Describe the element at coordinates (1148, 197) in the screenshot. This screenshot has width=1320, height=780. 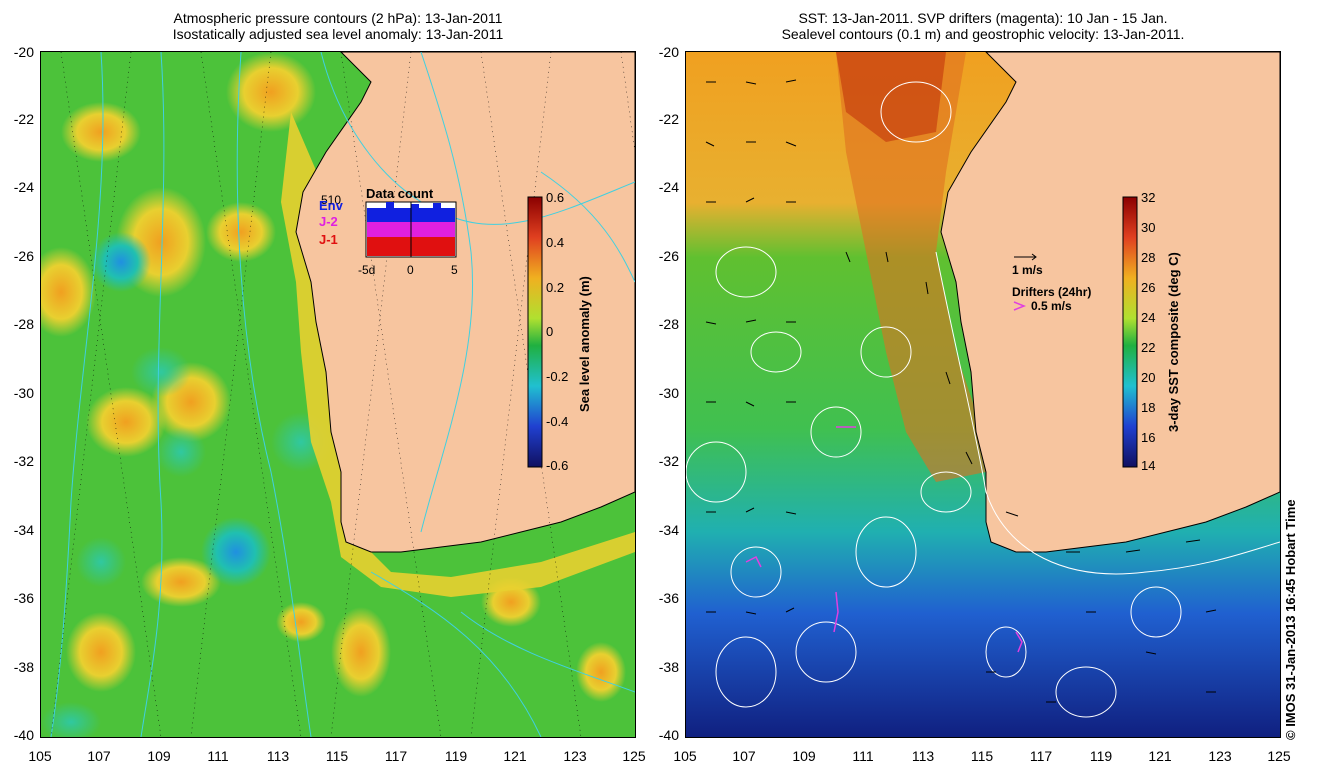
I see `sst-cb-tick: 32` at that location.